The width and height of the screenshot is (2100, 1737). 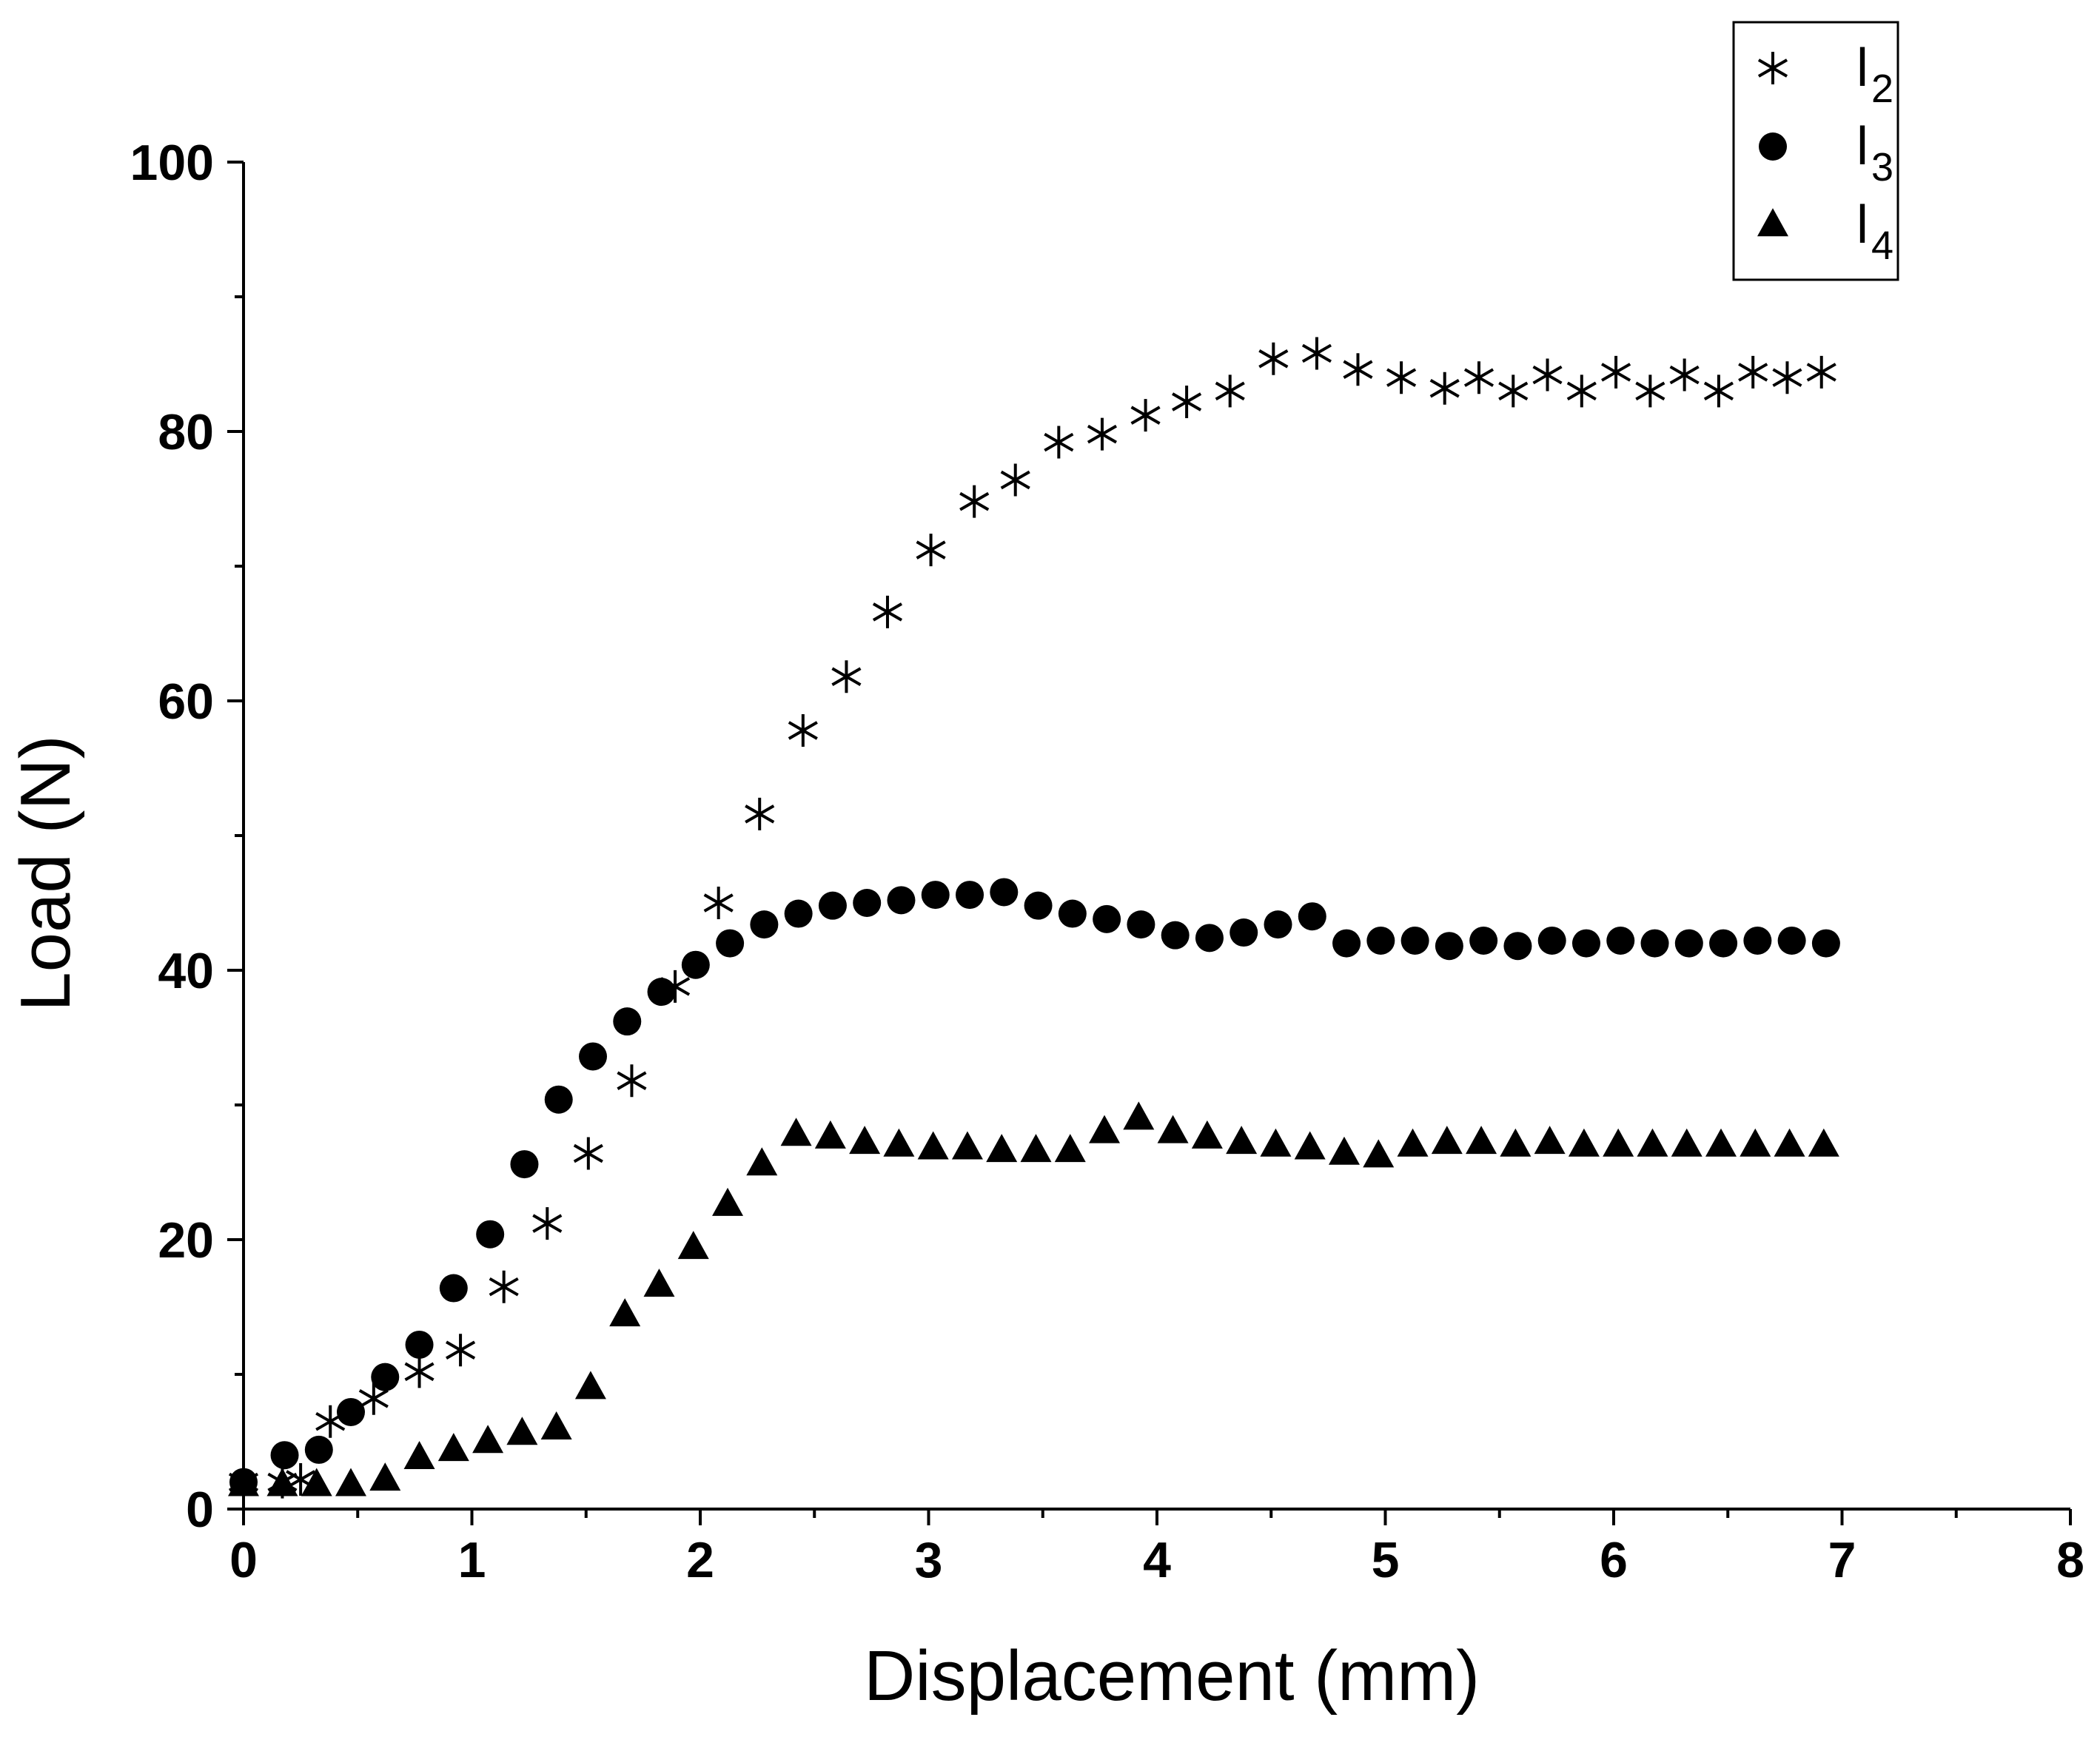 I want to click on x-tick-label: 8, so click(x=2070, y=1560).